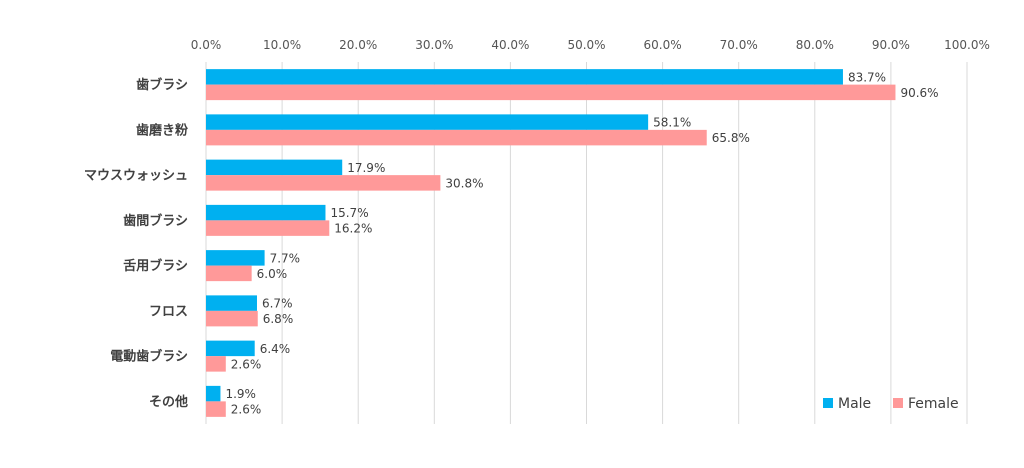 The width and height of the screenshot is (1024, 468). What do you see at coordinates (867, 77) in the screenshot?
I see `data-label-male: 83.7%` at bounding box center [867, 77].